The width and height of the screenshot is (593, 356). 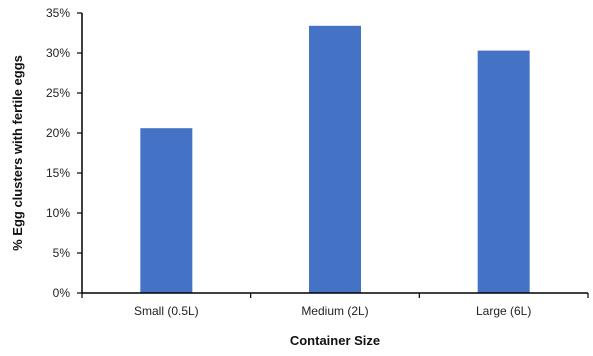 I want to click on y-tick-label: 25%, so click(x=58, y=93).